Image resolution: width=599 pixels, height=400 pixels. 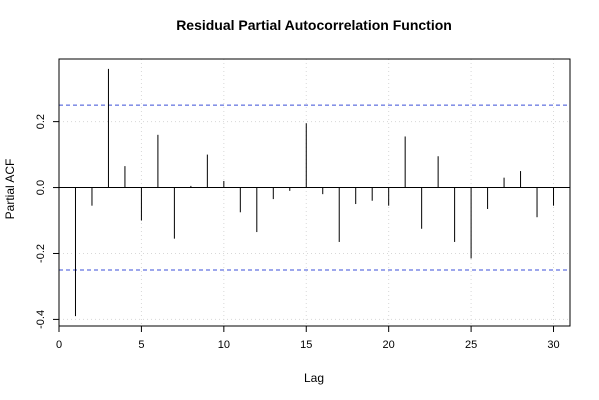 What do you see at coordinates (224, 345) in the screenshot?
I see `x-tick-label: 10` at bounding box center [224, 345].